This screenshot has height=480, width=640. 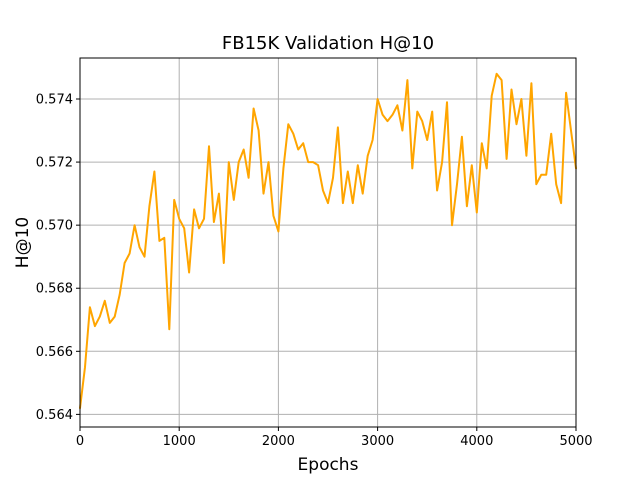 I want to click on y-tick-label: 0.574, so click(x=54, y=100).